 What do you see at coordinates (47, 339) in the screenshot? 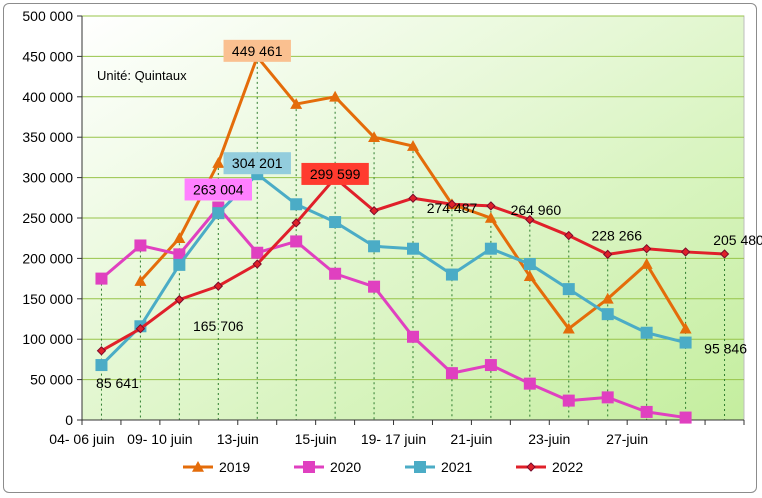
I see `y-tick-label: 100 000` at bounding box center [47, 339].